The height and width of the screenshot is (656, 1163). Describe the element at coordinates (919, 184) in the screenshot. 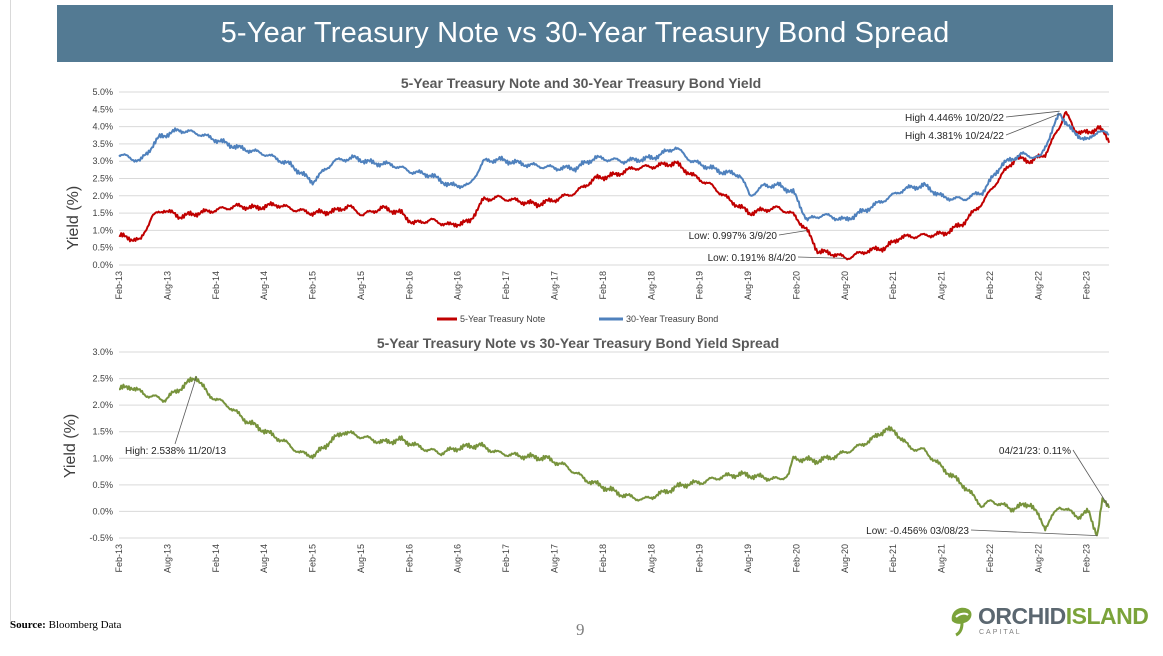

I see `annotation-leaders` at that location.